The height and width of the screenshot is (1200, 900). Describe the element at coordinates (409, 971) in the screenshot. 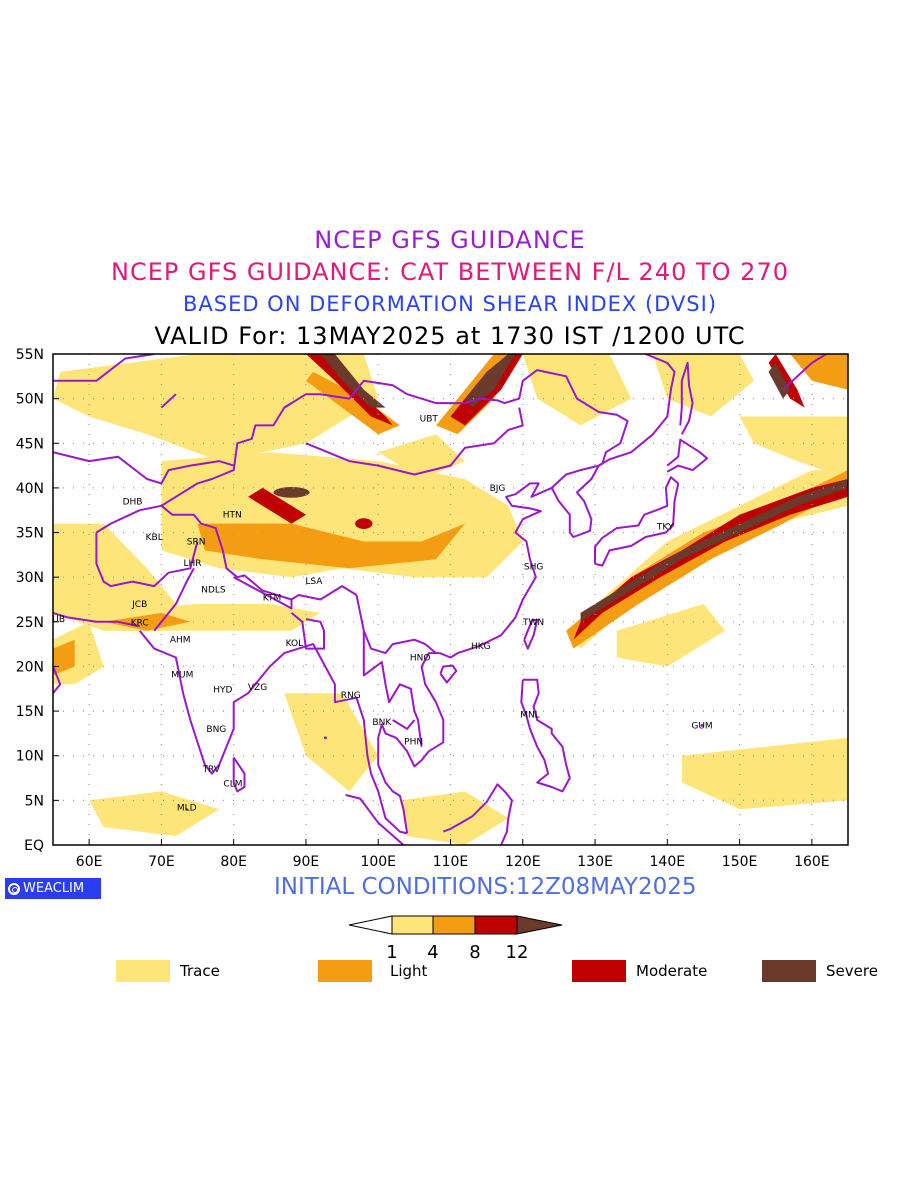

I see `legend-label-light: Light` at that location.